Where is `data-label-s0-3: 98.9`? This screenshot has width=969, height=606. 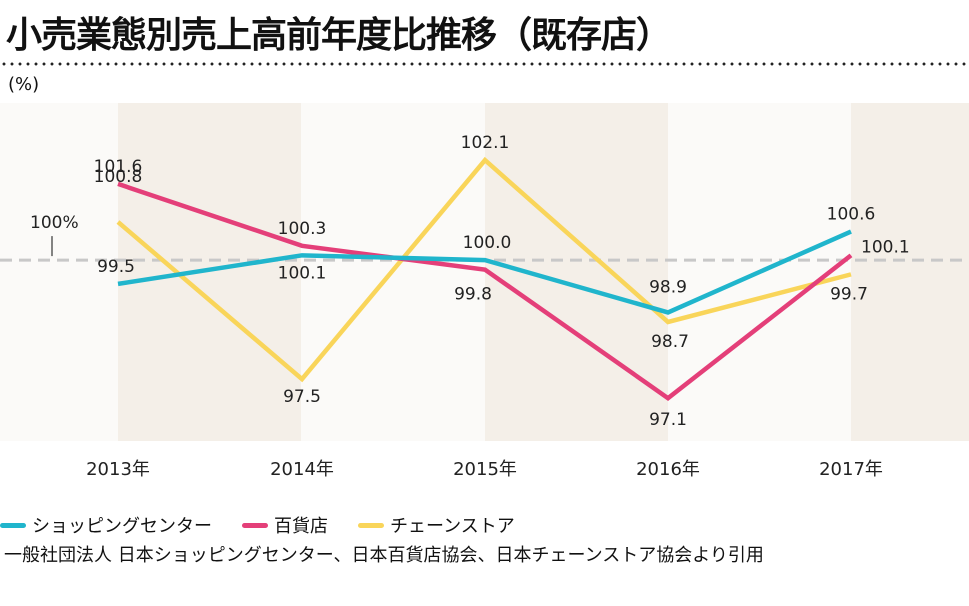 data-label-s0-3: 98.9 is located at coordinates (668, 287).